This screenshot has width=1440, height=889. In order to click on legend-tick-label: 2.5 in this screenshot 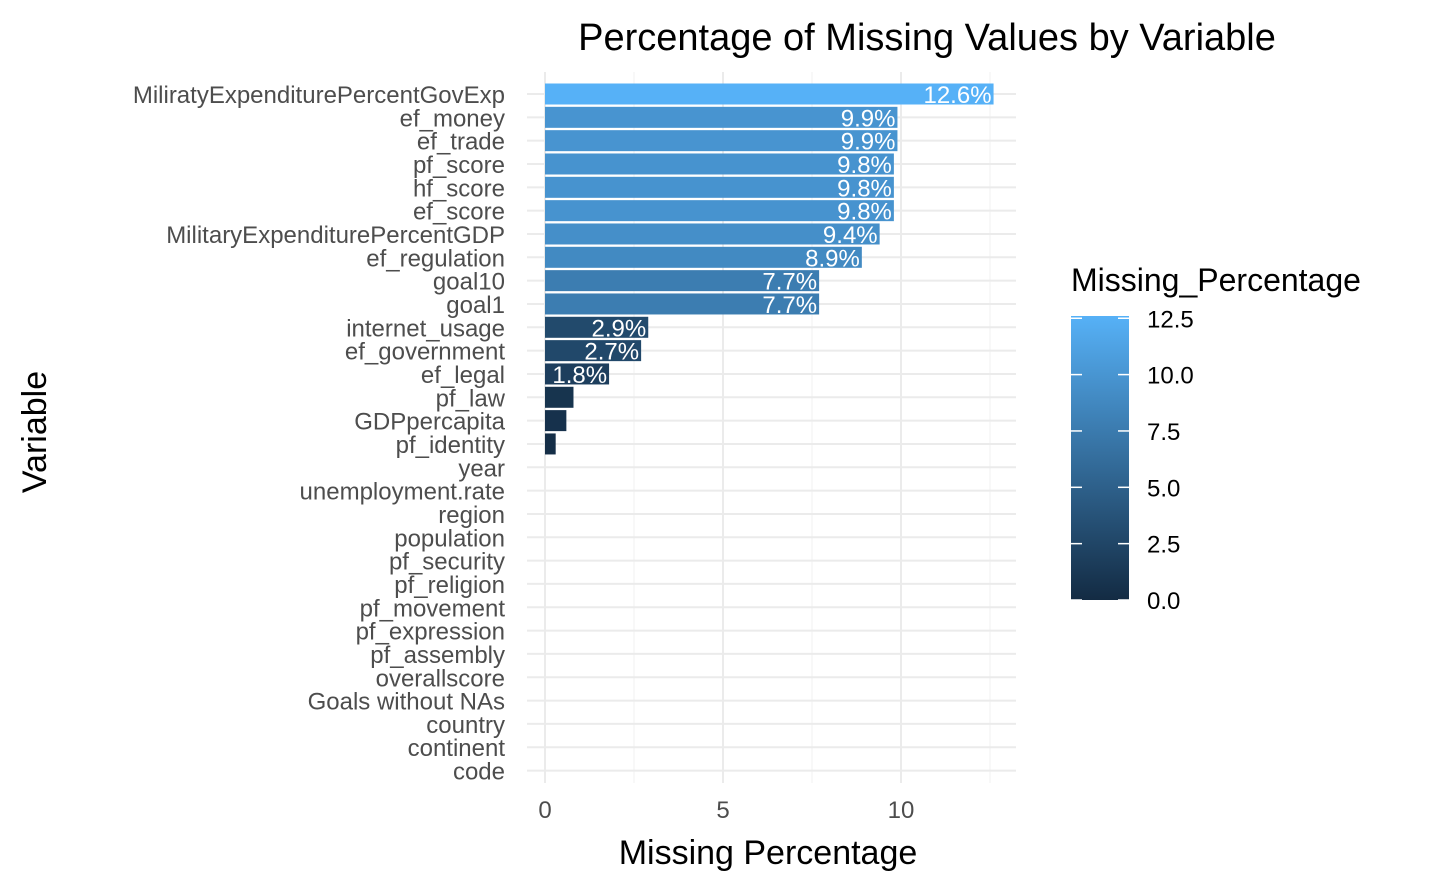, I will do `click(1163, 545)`.